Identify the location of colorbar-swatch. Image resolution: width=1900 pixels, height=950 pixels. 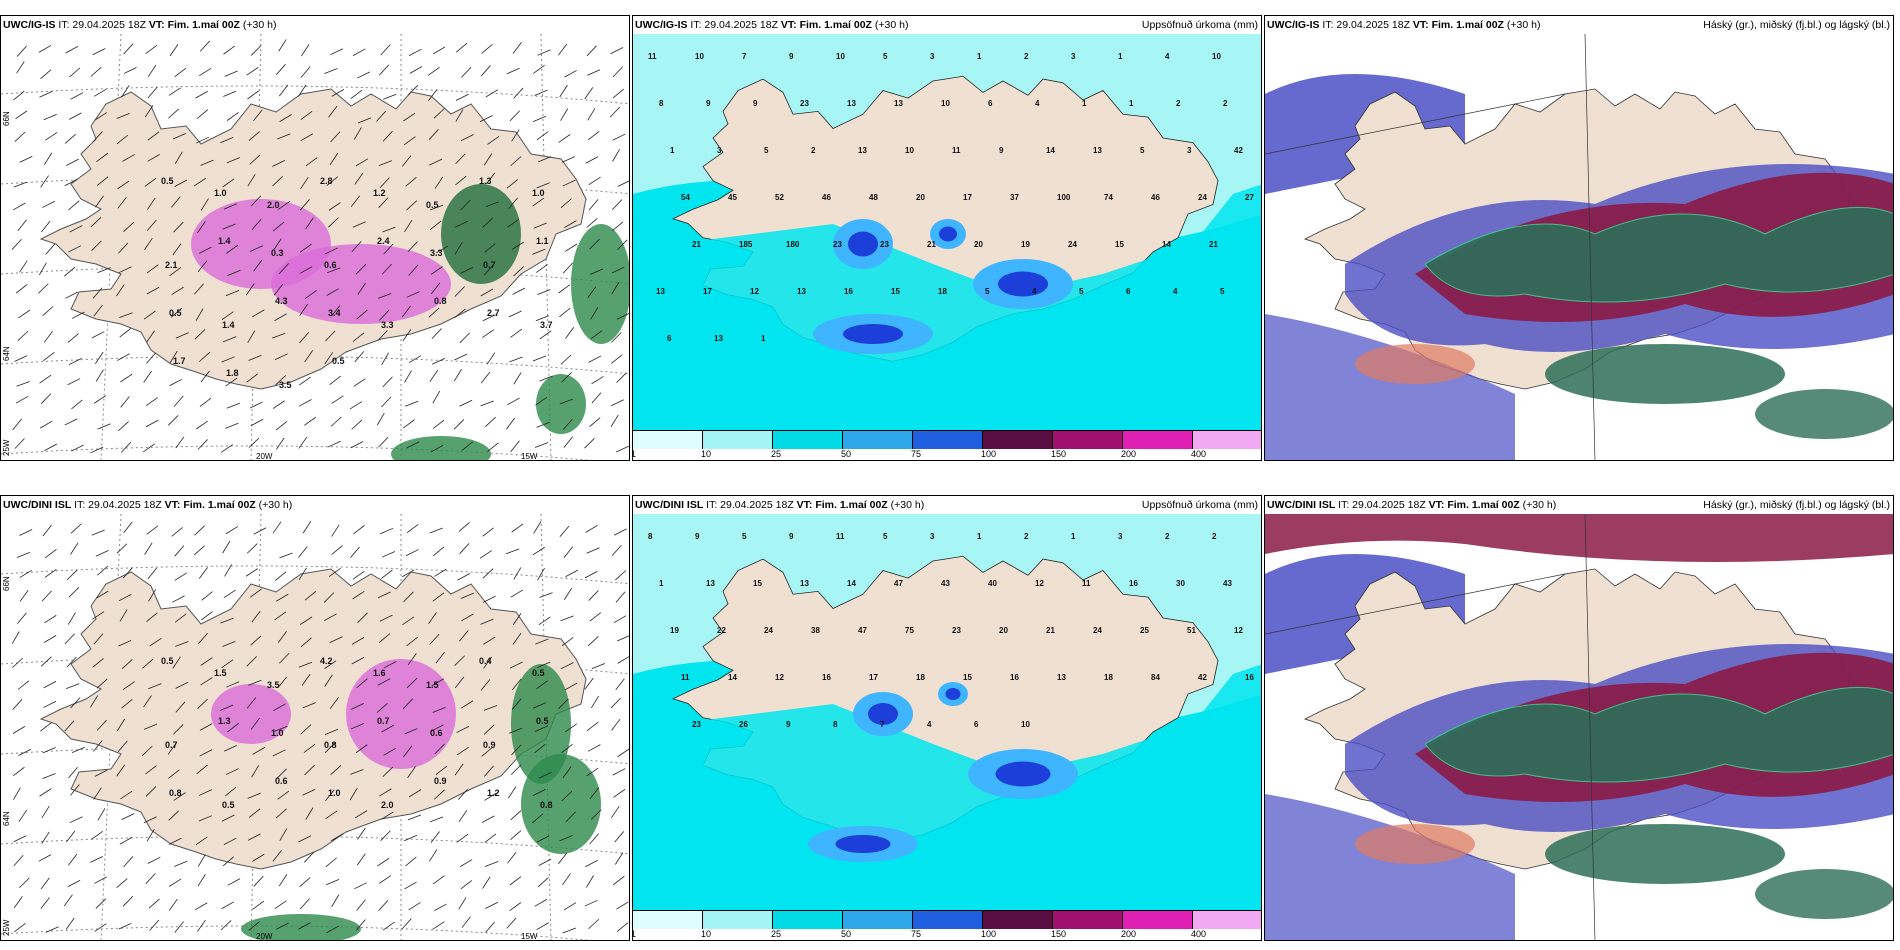
(1018, 920).